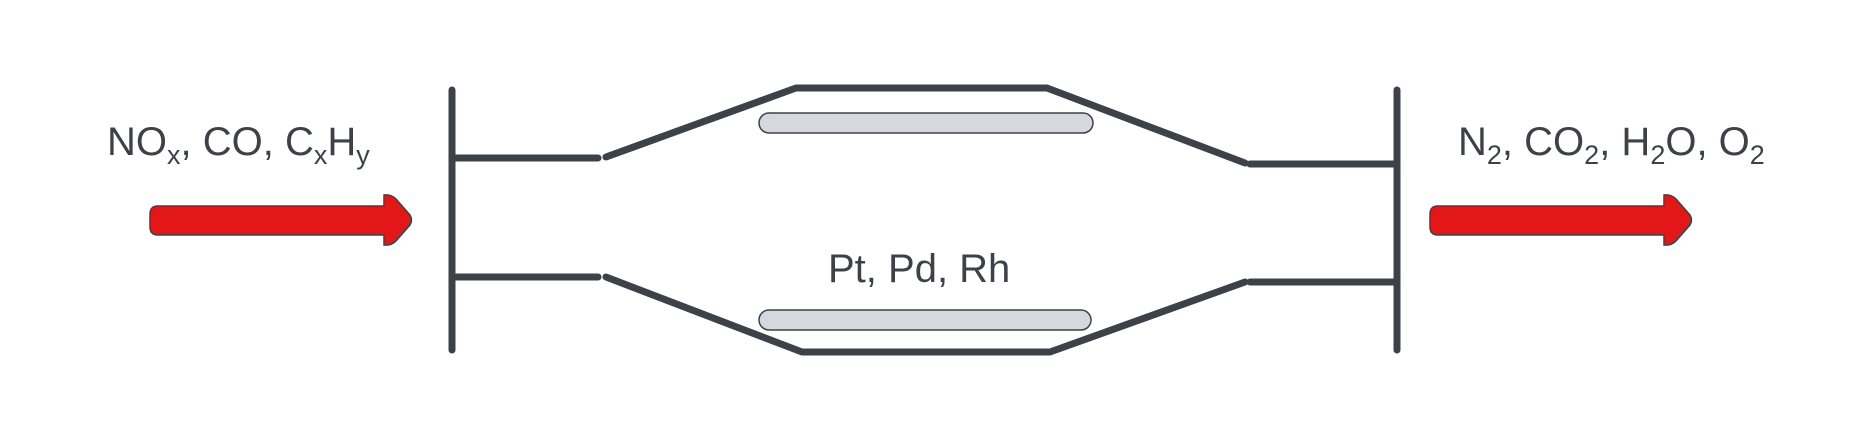 The image size is (1875, 443). I want to click on catalyst-substrate-top, so click(926, 123).